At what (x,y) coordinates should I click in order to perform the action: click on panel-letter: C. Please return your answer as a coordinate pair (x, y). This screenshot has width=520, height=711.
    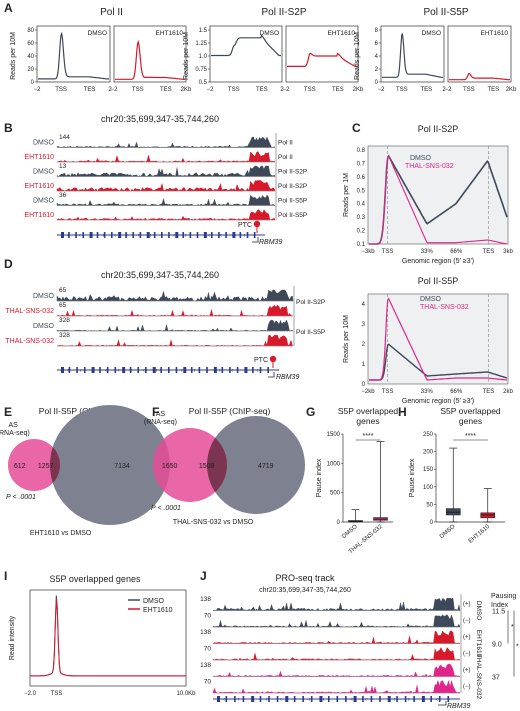
    Looking at the image, I should click on (356, 128).